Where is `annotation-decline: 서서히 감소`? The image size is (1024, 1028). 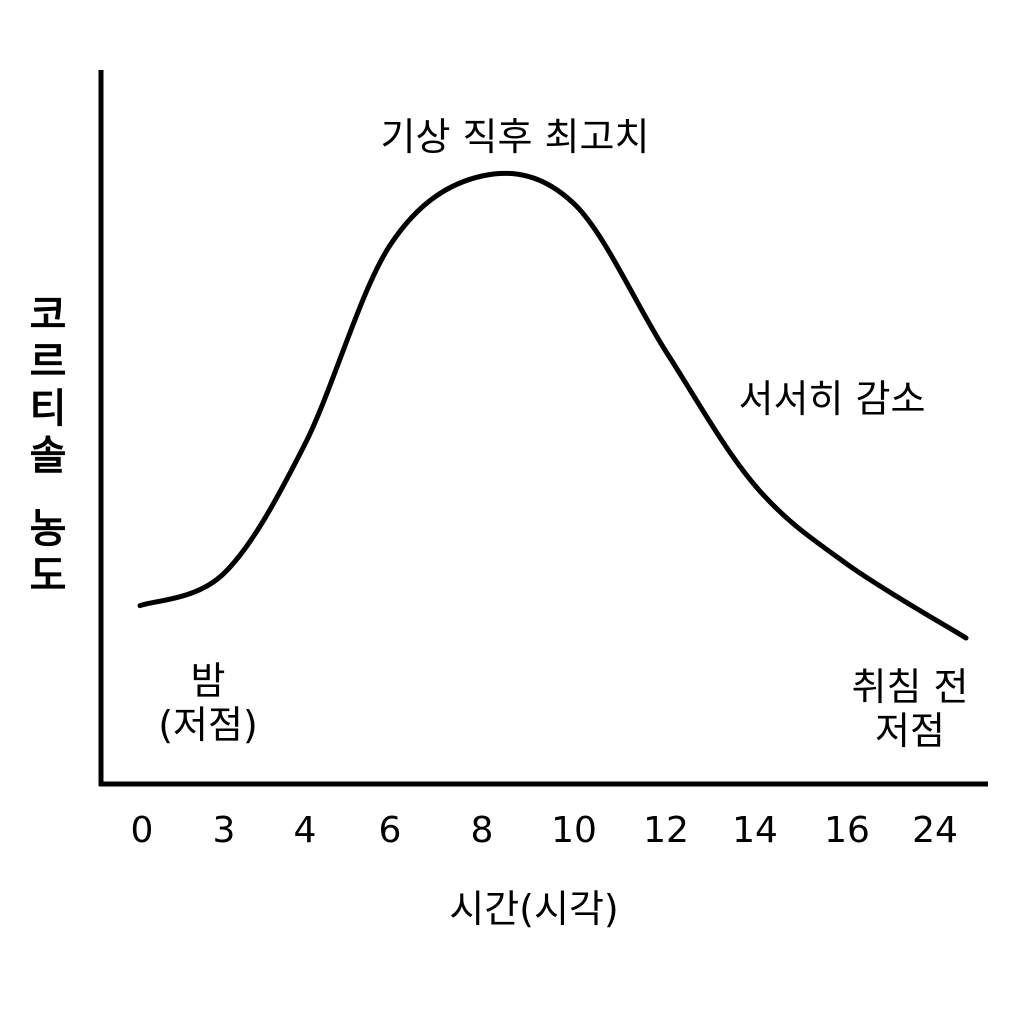
annotation-decline: 서서히 감소 is located at coordinates (832, 399).